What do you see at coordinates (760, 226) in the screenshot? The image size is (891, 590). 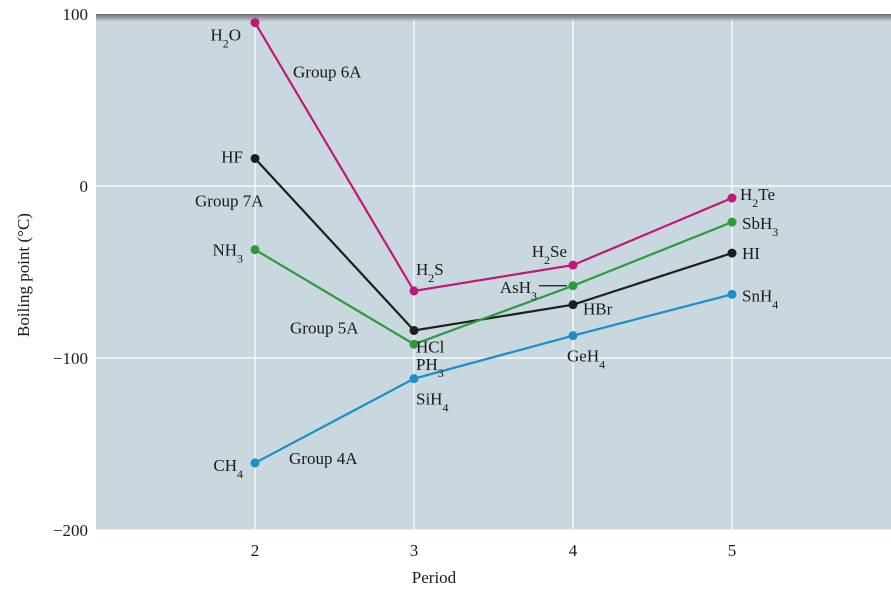 I see `point-label: SbH3` at bounding box center [760, 226].